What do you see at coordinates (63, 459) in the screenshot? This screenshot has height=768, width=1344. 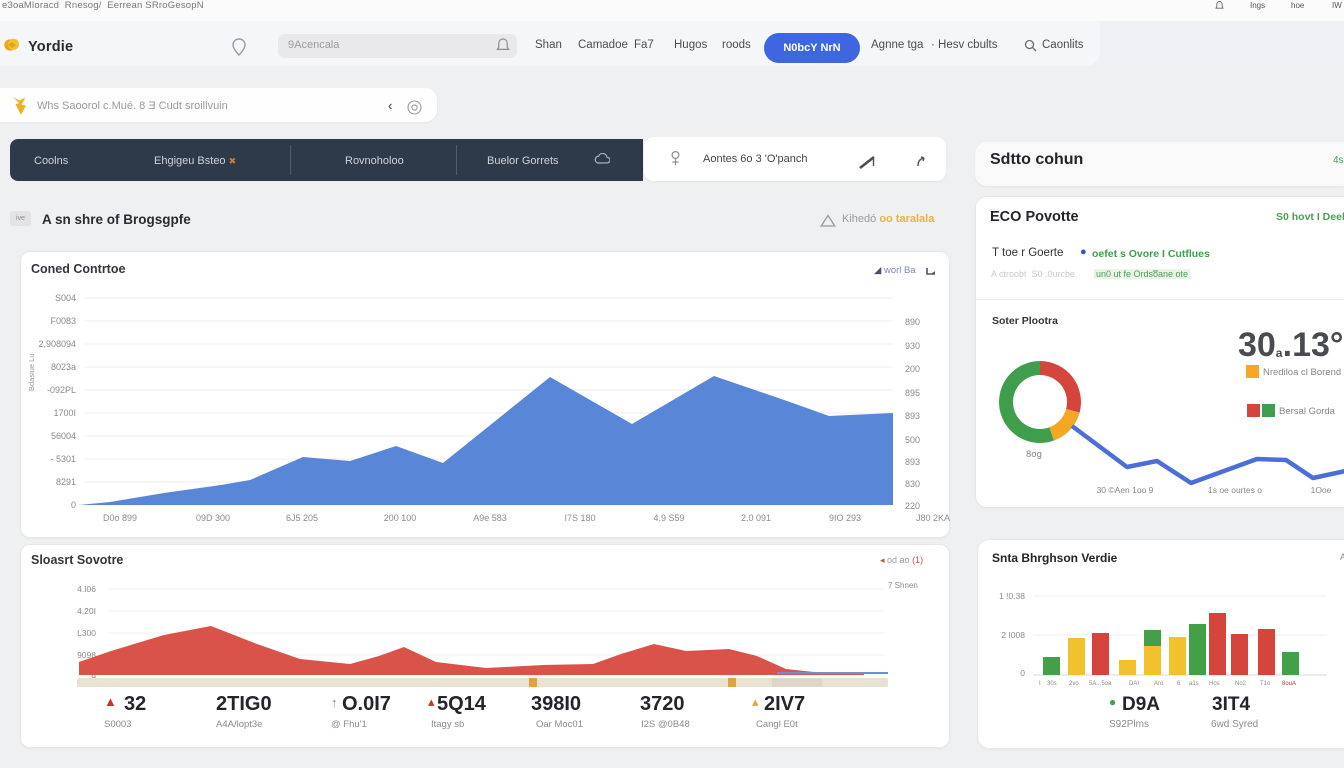 I see `svg-text: - 5301` at bounding box center [63, 459].